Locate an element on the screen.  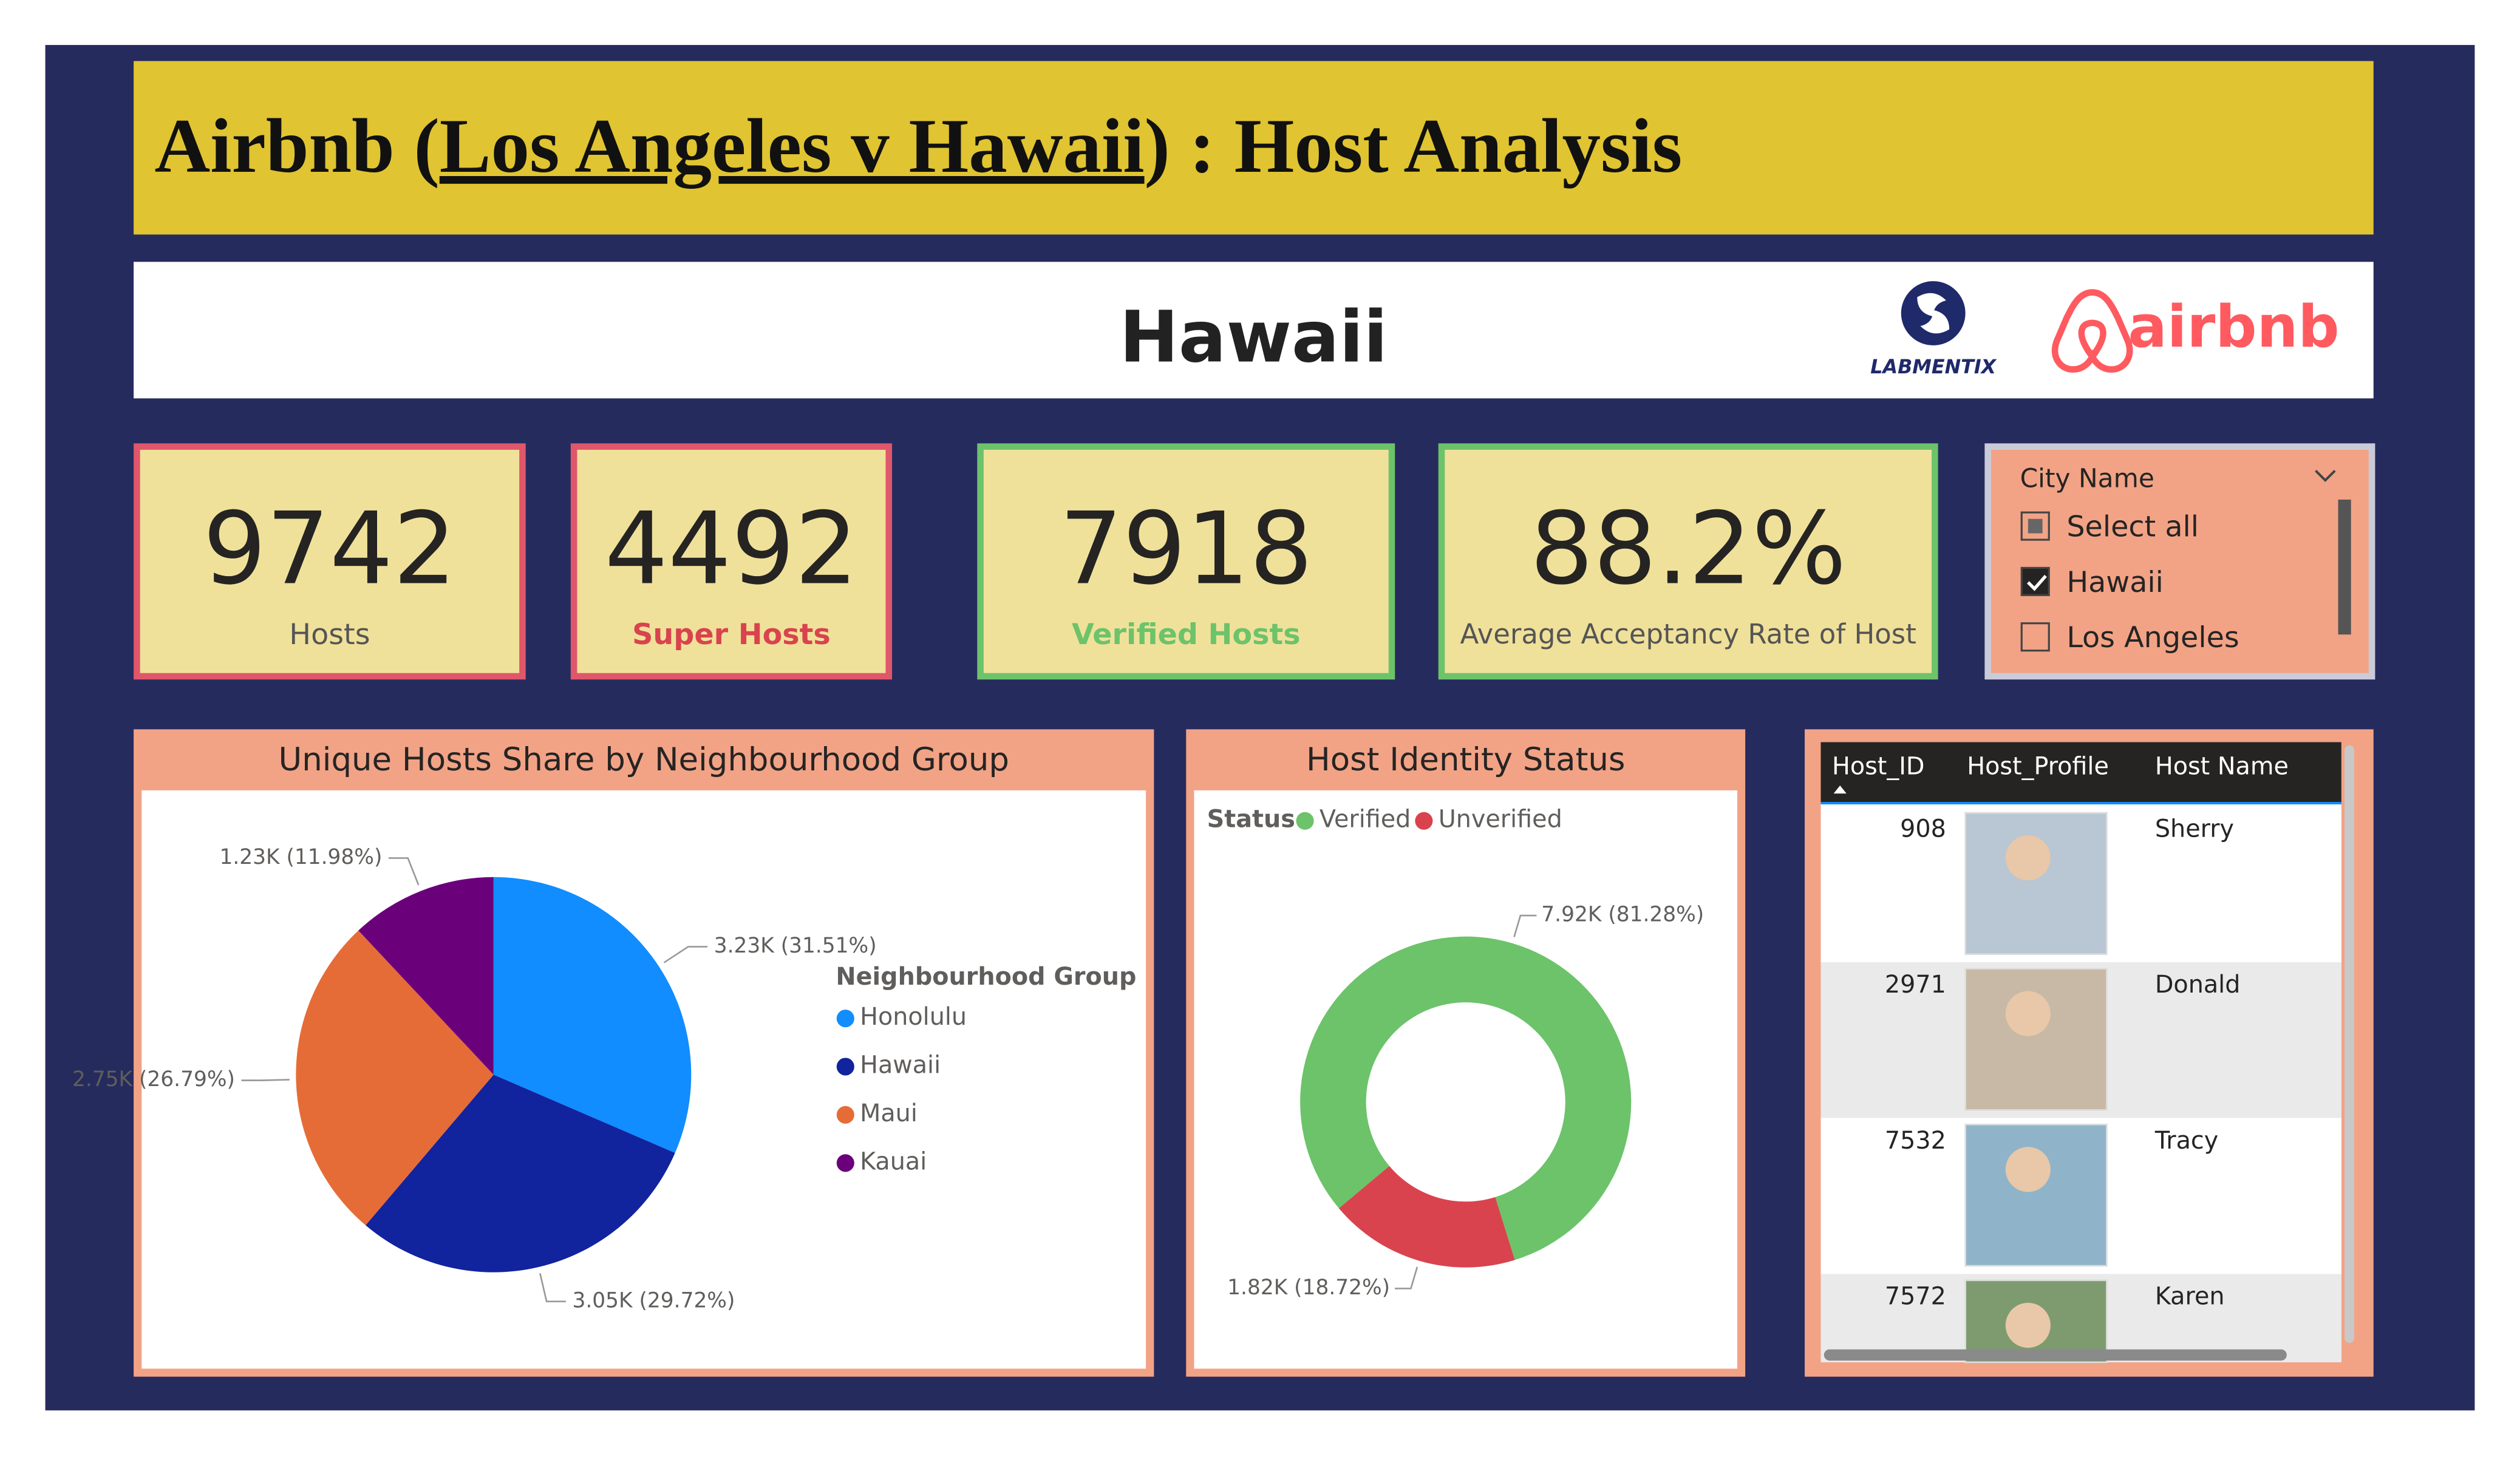
host-name: Sherry is located at coordinates (2194, 829).